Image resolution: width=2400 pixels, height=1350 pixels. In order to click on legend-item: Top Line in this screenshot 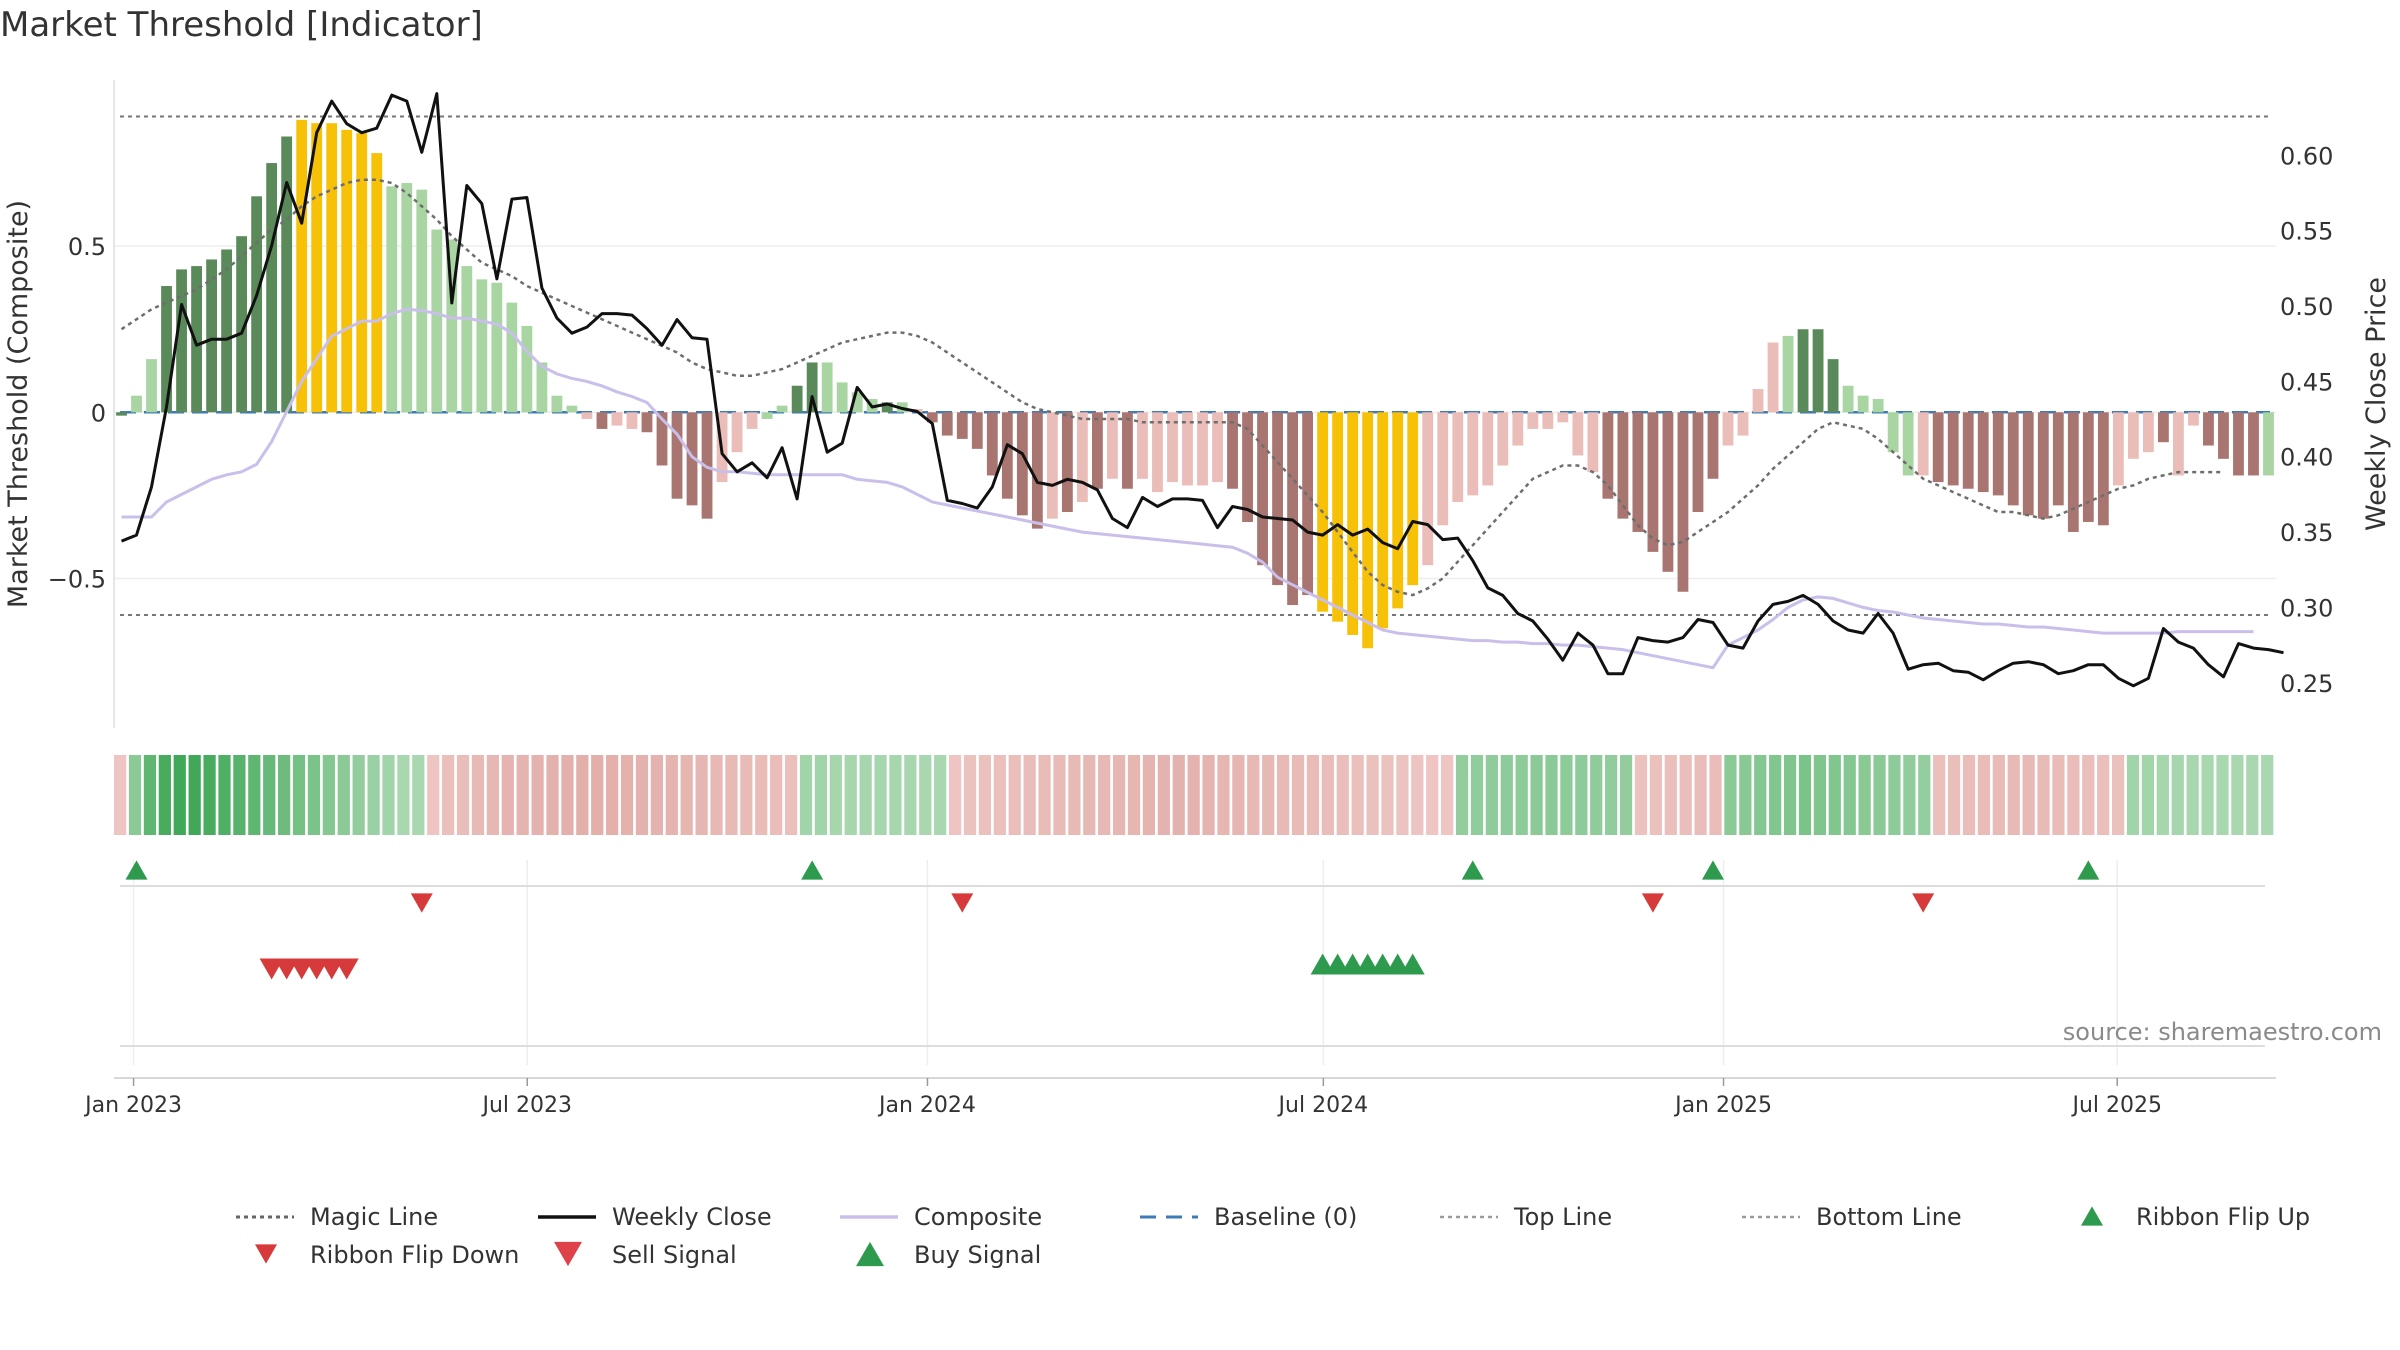, I will do `click(1526, 1217)`.